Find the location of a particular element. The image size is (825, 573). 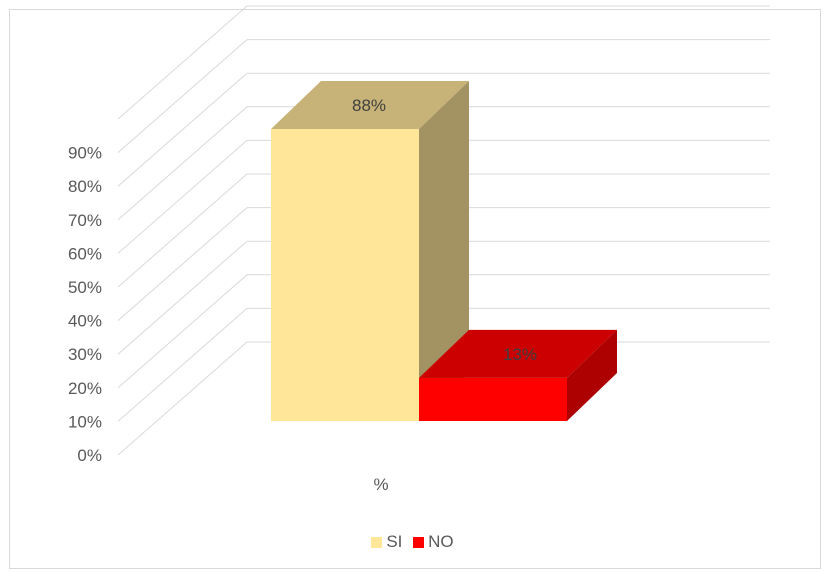

y-tick-label: 20% is located at coordinates (85, 388).